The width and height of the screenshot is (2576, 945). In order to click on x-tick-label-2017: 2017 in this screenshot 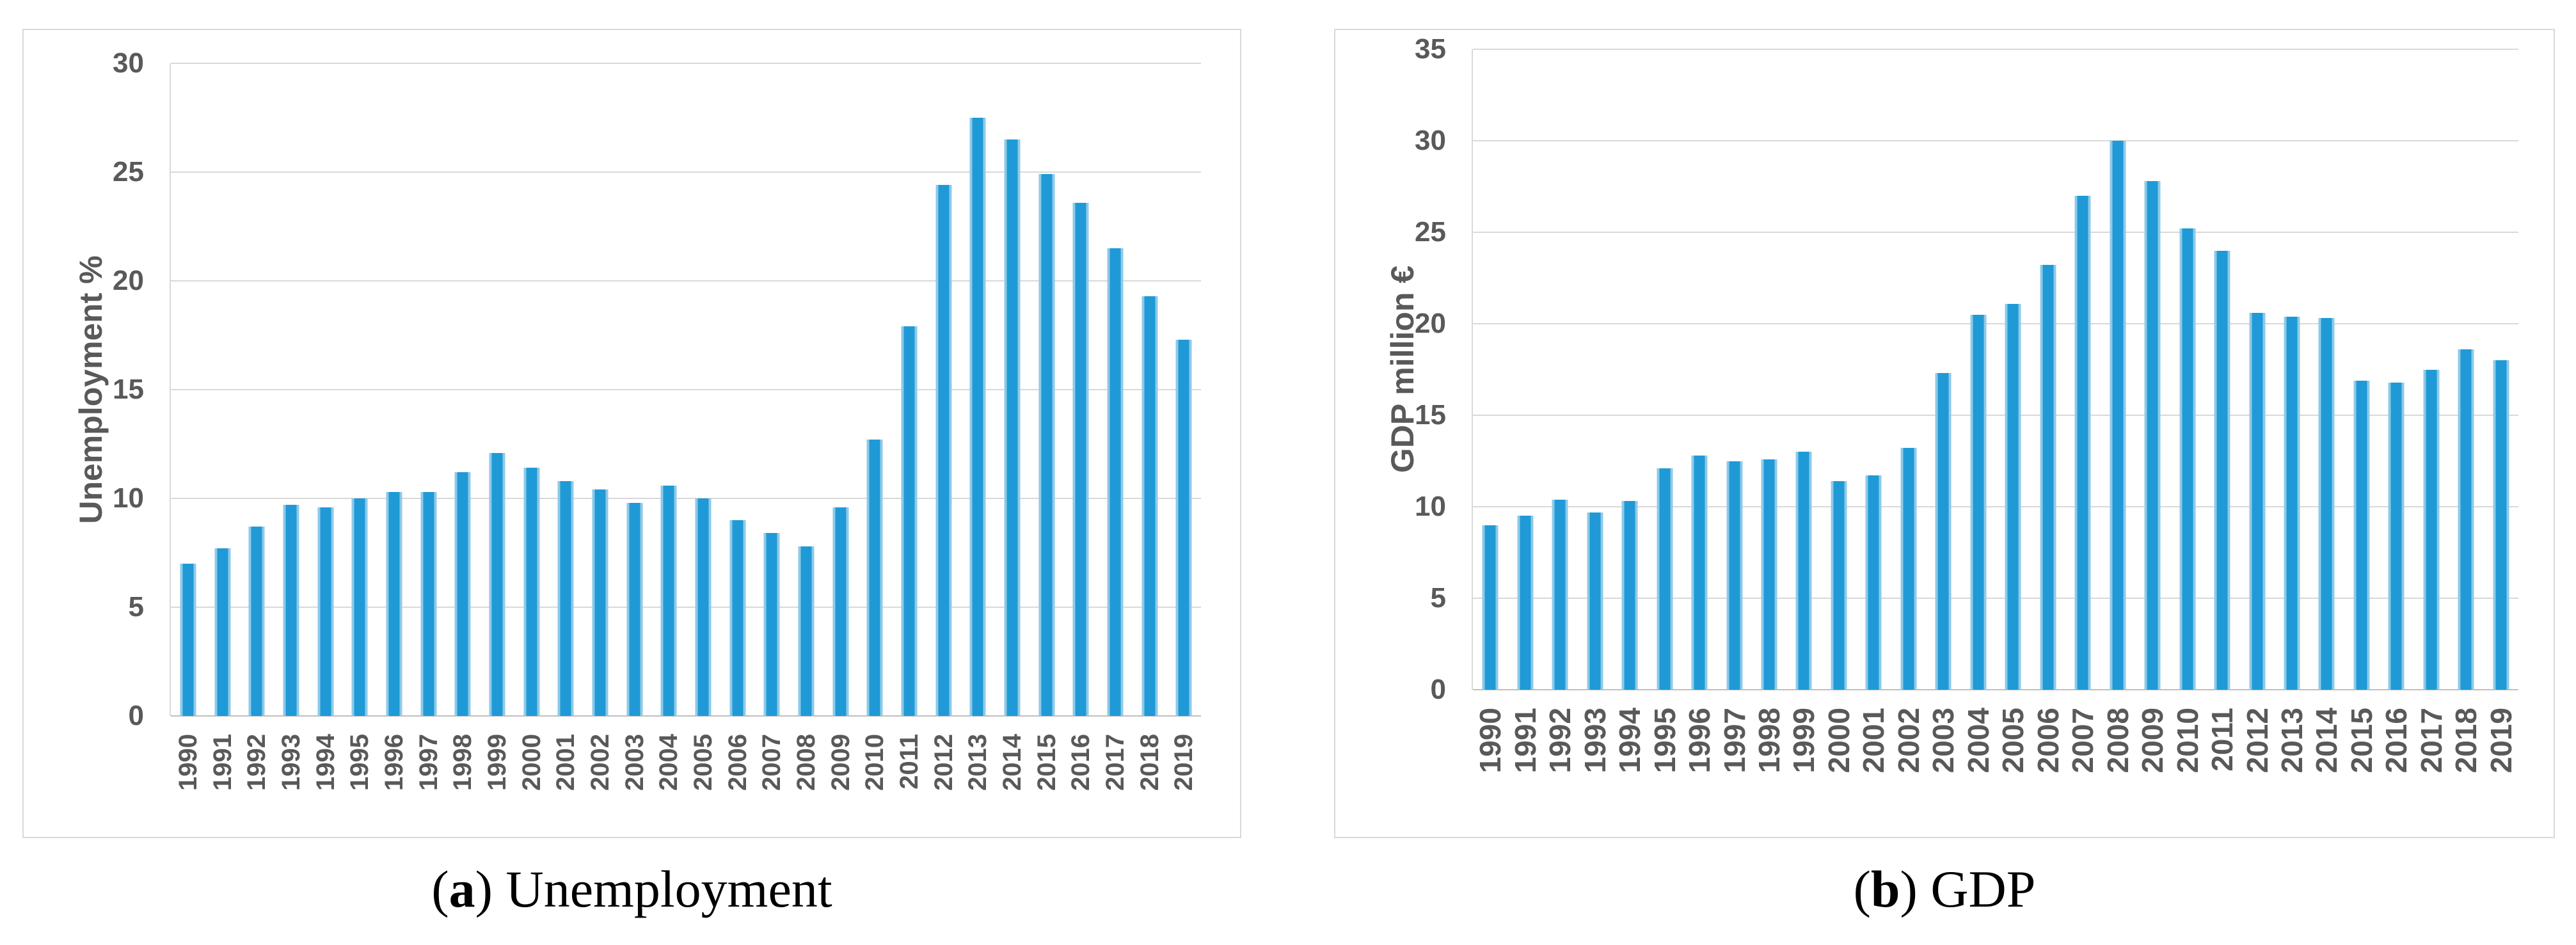, I will do `click(1115, 762)`.